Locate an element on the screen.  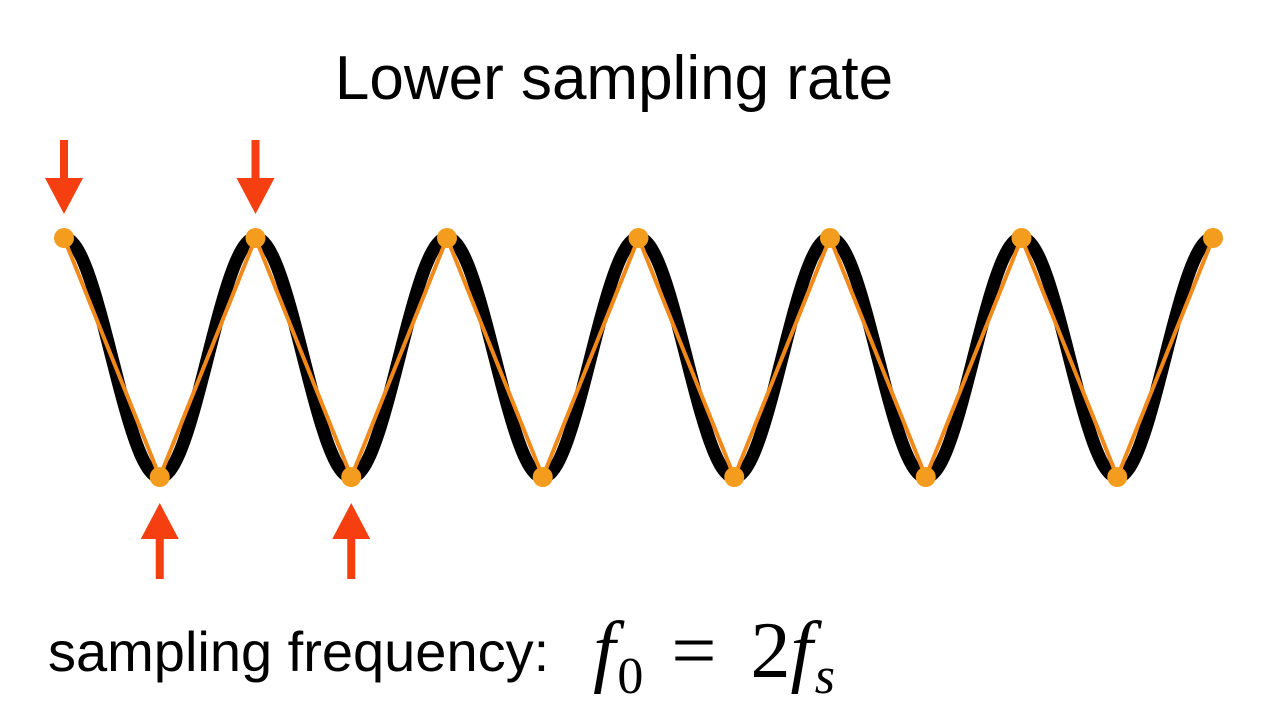
sampling-frequency-label: sampling frequency: is located at coordinates (299, 651).